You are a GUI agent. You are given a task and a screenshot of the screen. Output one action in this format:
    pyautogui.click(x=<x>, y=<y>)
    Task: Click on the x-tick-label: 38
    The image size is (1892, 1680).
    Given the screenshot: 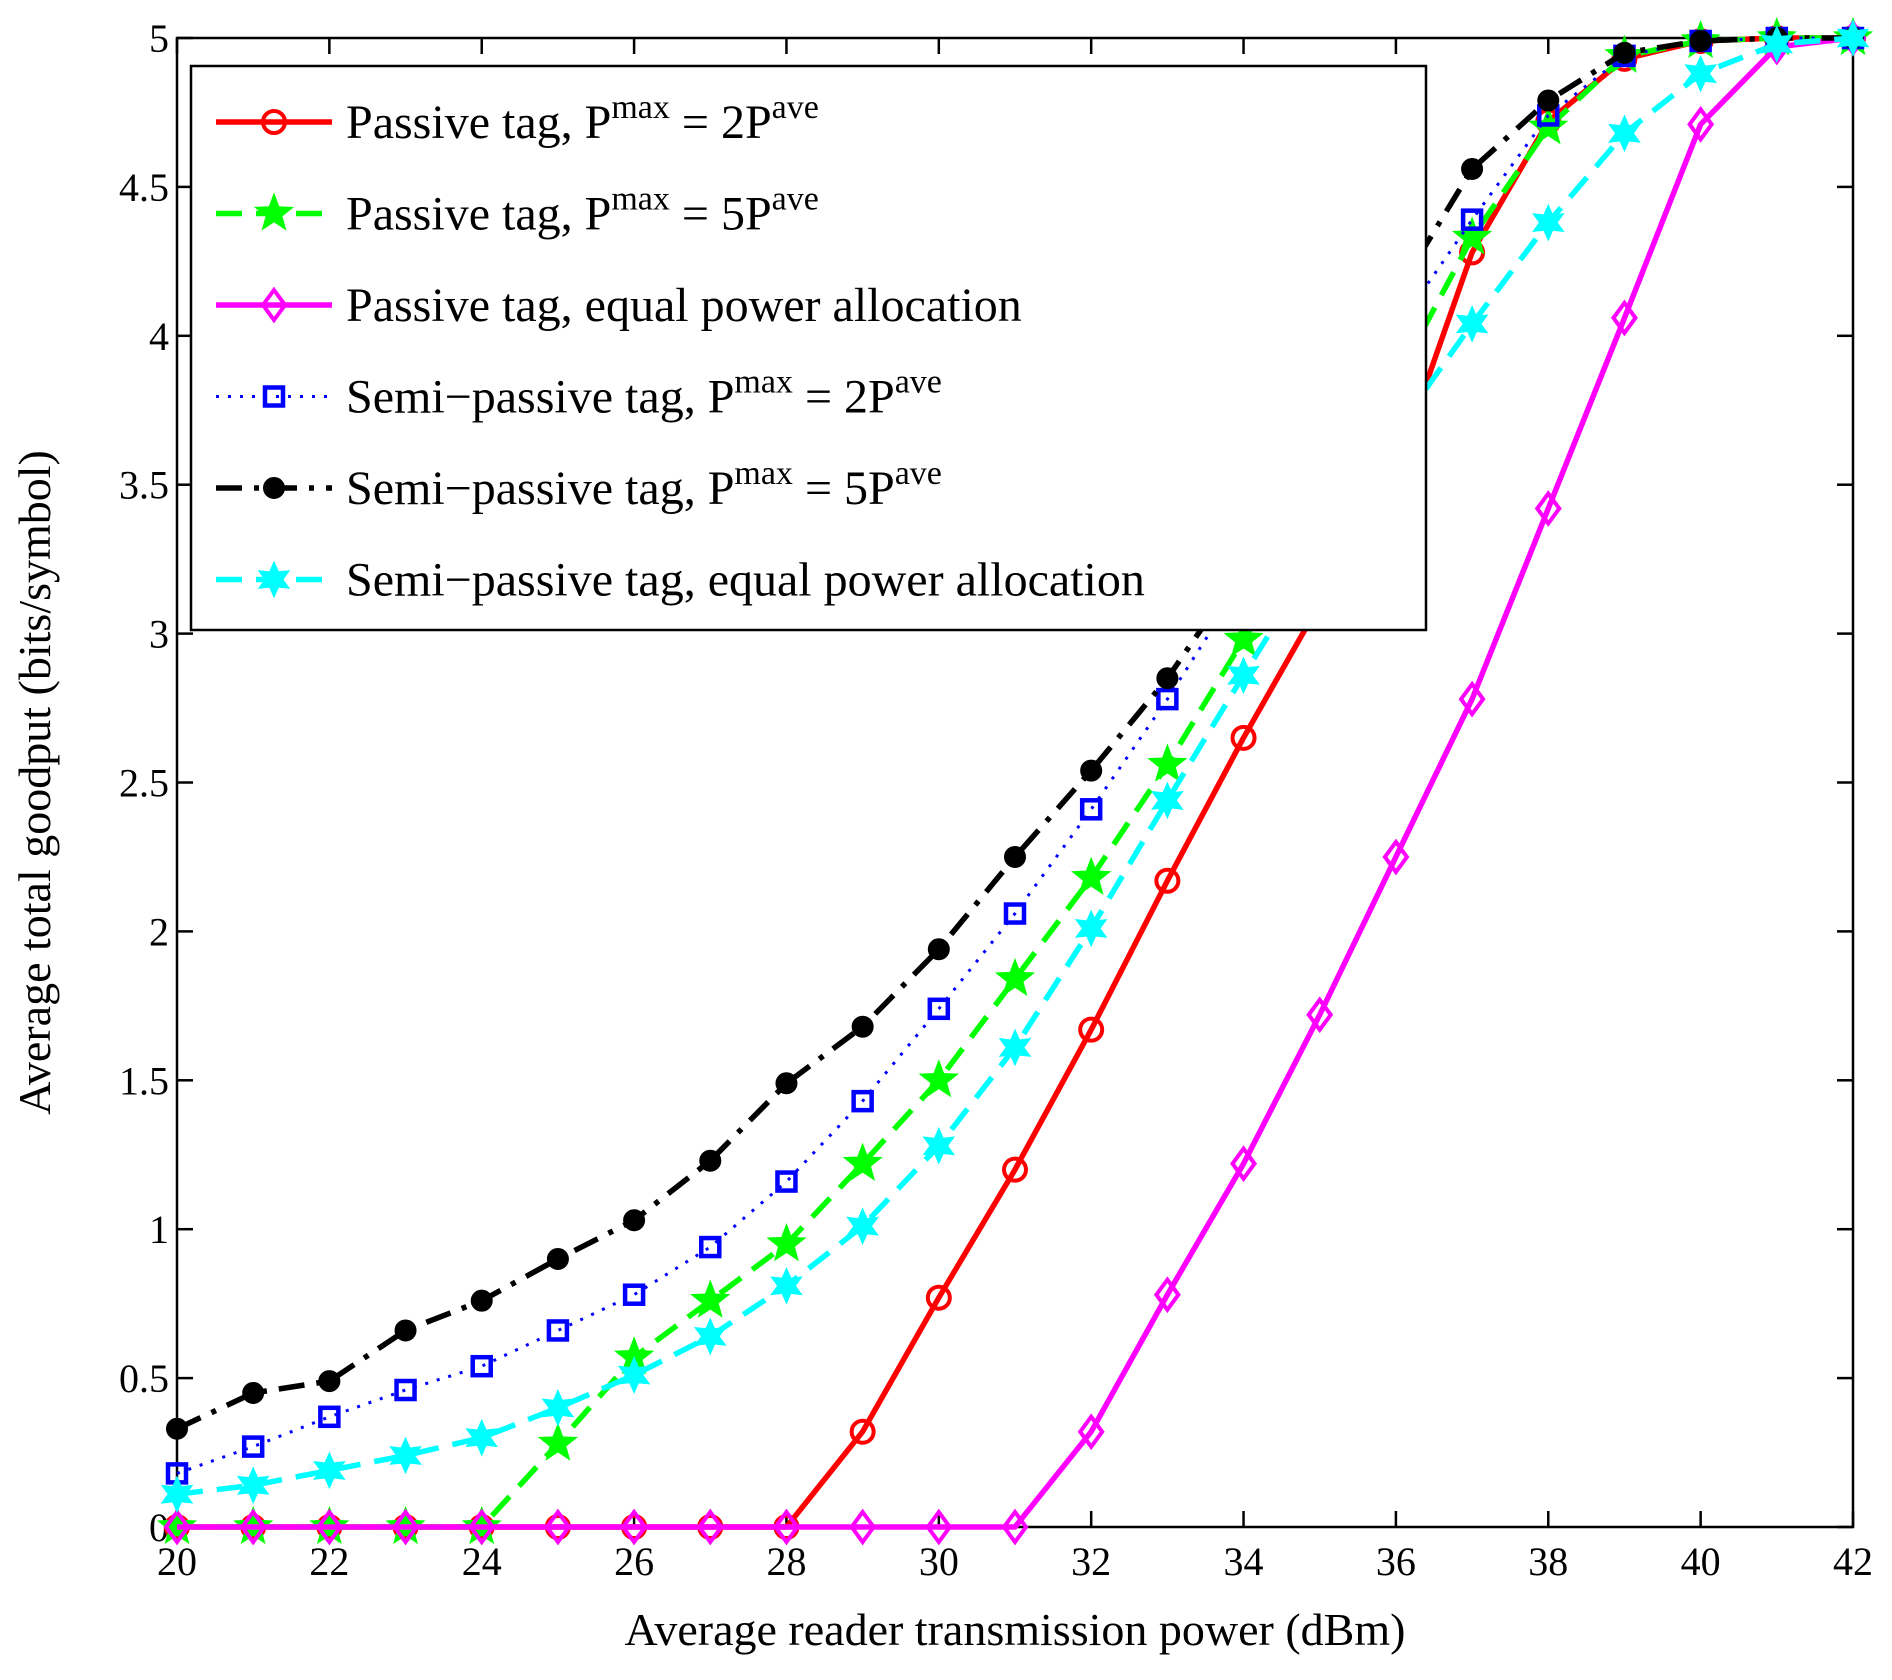 What is the action you would take?
    pyautogui.click(x=1548, y=1561)
    